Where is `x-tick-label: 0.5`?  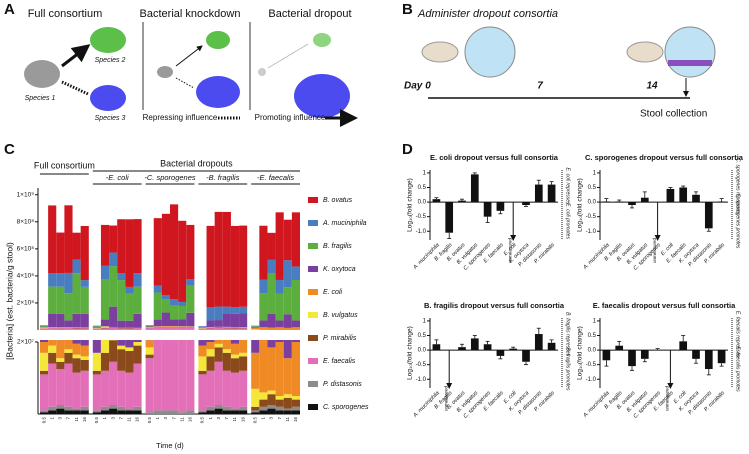 x-tick-label: 0.5 is located at coordinates (202, 420).